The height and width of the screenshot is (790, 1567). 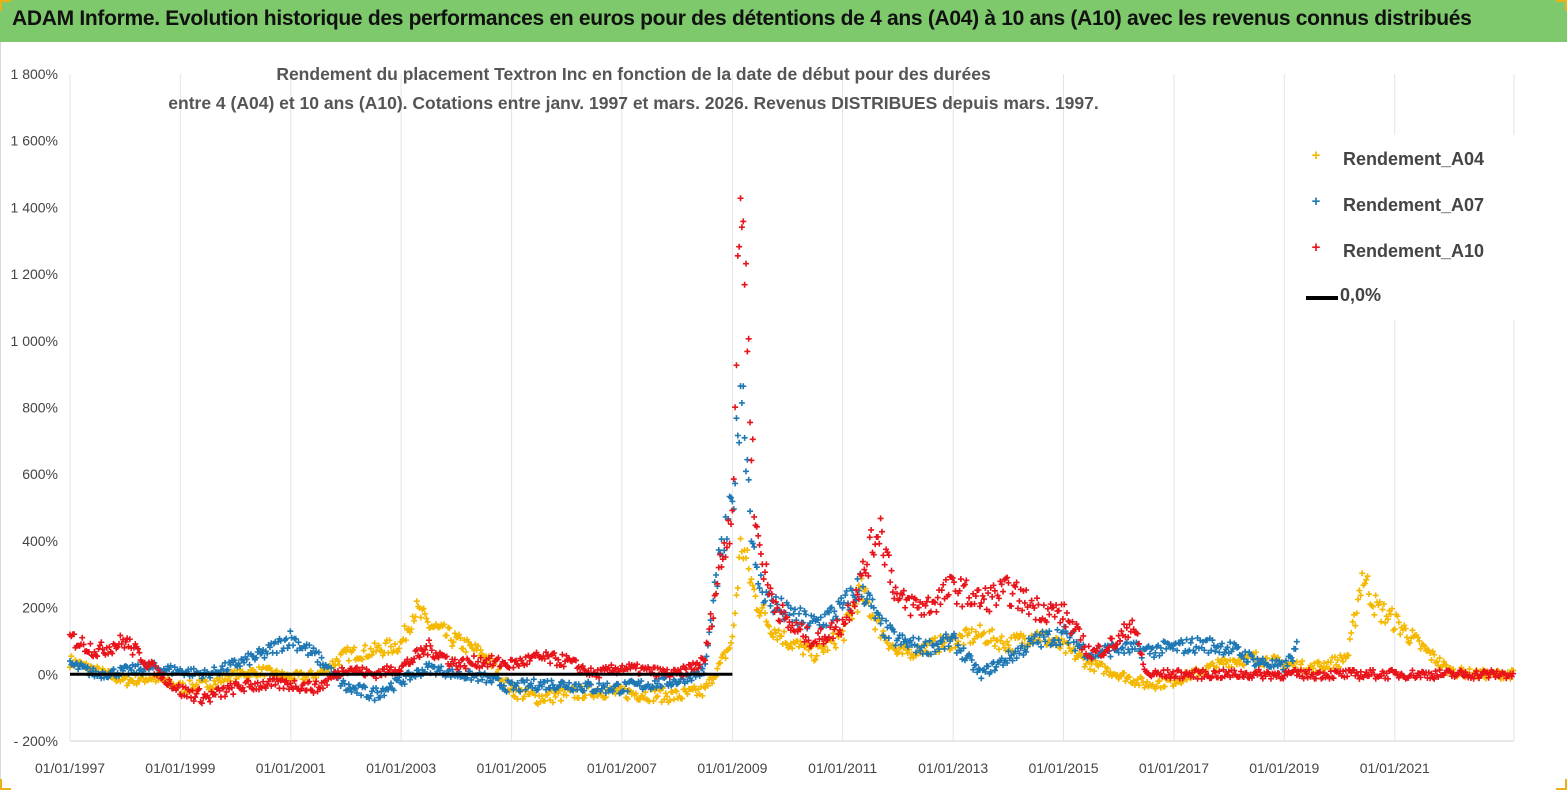 What do you see at coordinates (40, 474) in the screenshot?
I see `y-tick-label: 600%` at bounding box center [40, 474].